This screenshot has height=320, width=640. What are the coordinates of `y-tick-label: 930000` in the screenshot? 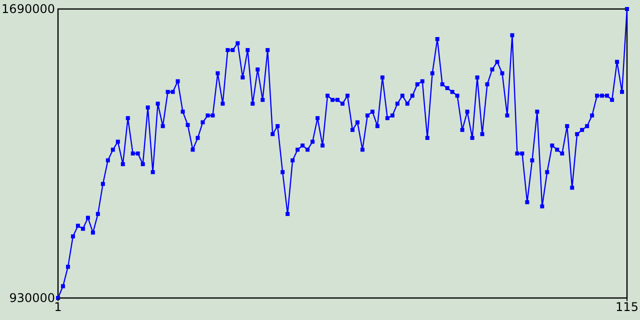 It's located at (32, 298).